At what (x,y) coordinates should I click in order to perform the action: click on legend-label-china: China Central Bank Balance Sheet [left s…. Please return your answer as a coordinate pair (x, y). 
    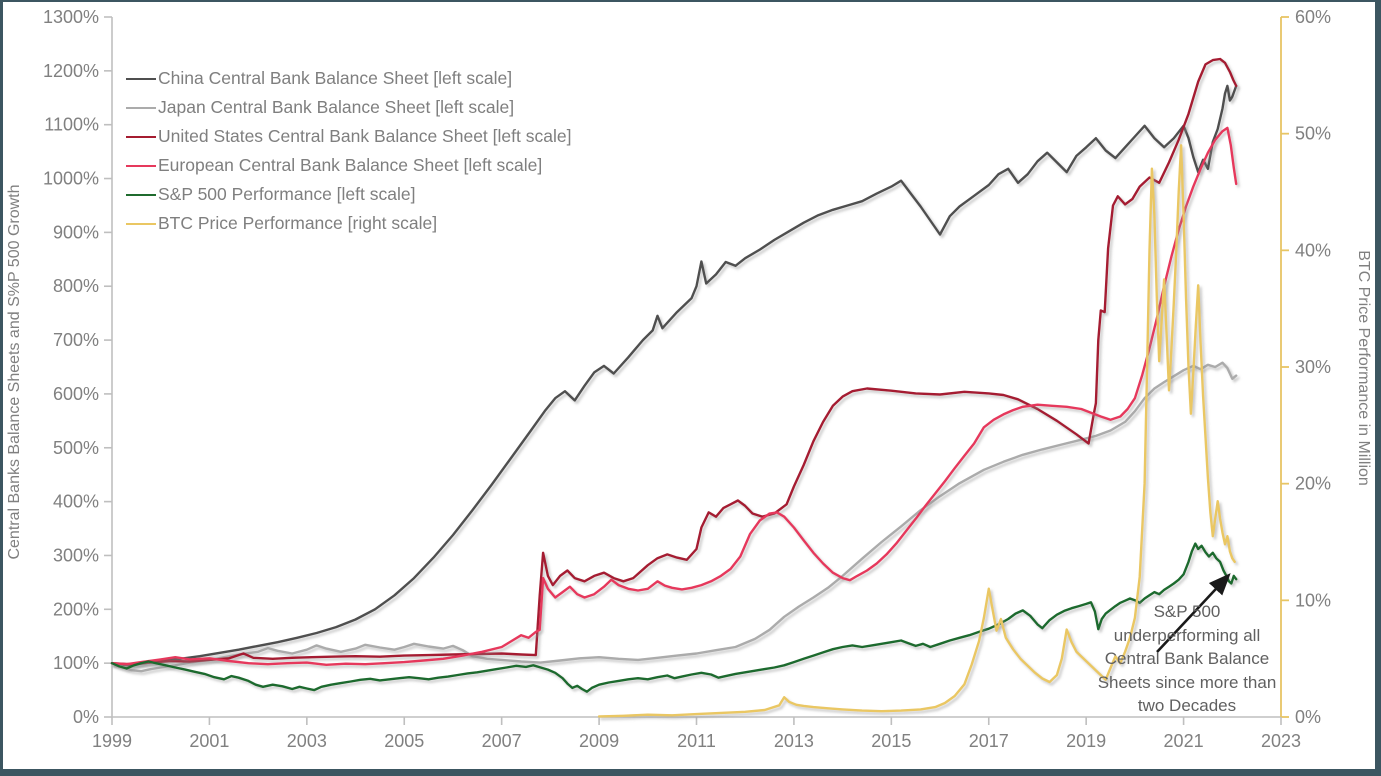
    Looking at the image, I should click on (335, 78).